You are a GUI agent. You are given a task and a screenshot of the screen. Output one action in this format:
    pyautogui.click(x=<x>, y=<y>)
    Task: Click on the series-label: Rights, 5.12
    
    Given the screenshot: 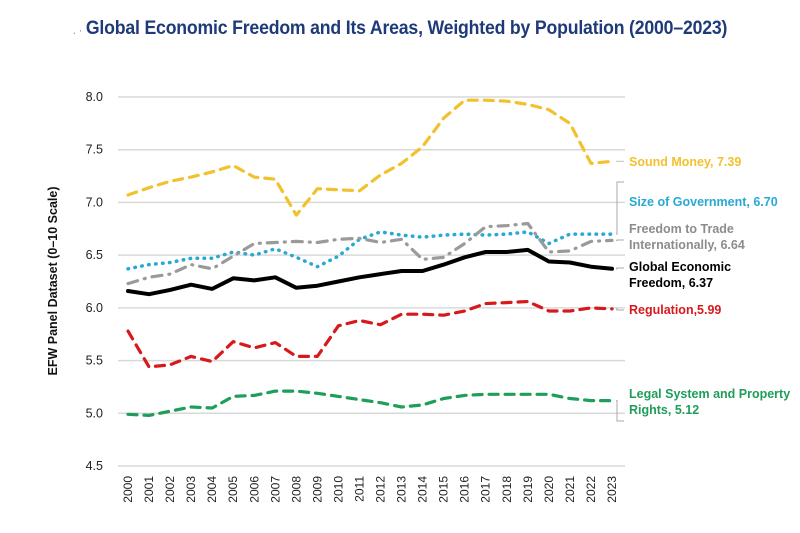 What is the action you would take?
    pyautogui.click(x=664, y=410)
    